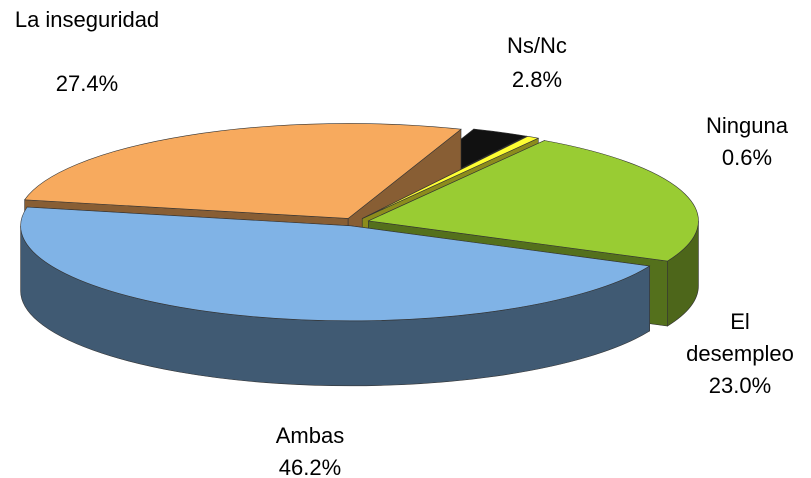 The image size is (811, 478). I want to click on value-label: 27.4%, so click(87, 83).